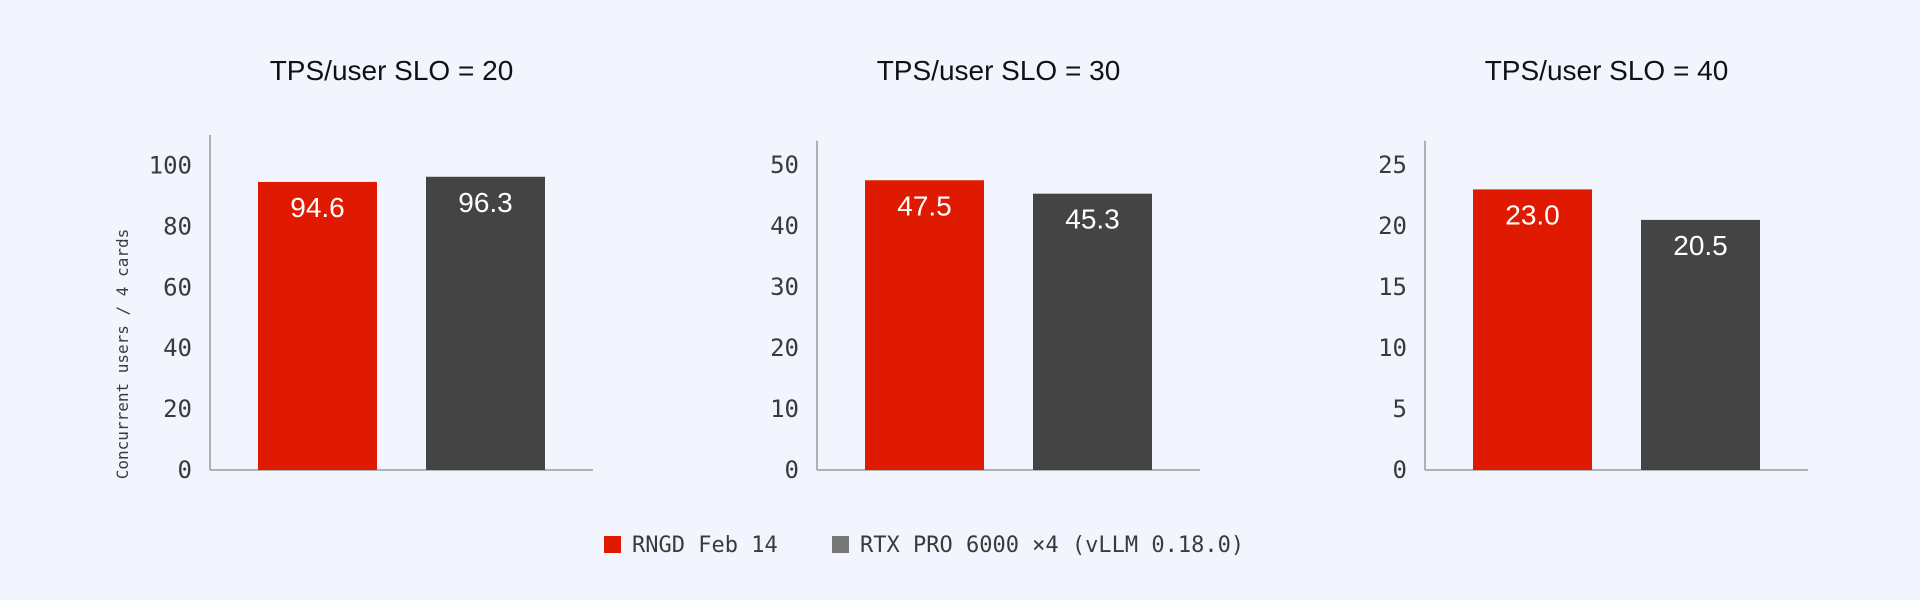  I want to click on legend-item-2: RTX PRO 6000 ×4 (vLLM 0.18.0), so click(1038, 545).